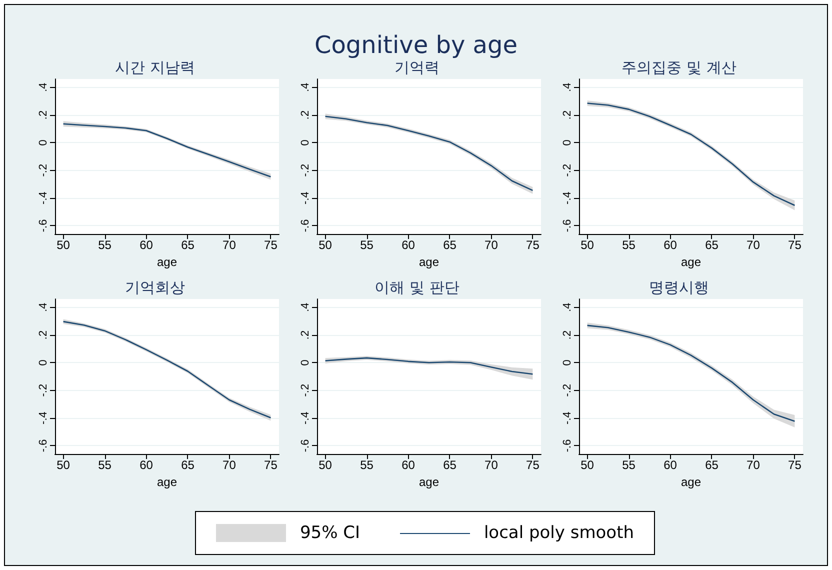  I want to click on chart-title: 시간 지남력, so click(155, 67).